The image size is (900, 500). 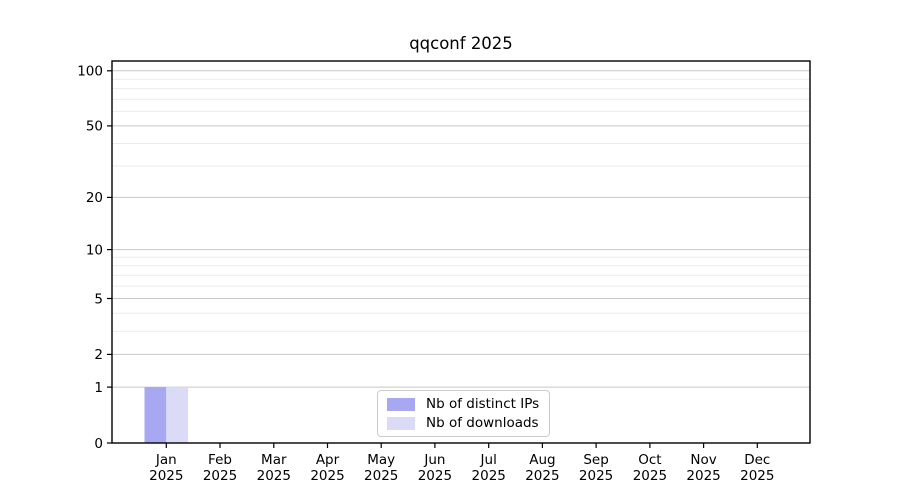 What do you see at coordinates (461, 43) in the screenshot?
I see `chart-title: qqconf 2025` at bounding box center [461, 43].